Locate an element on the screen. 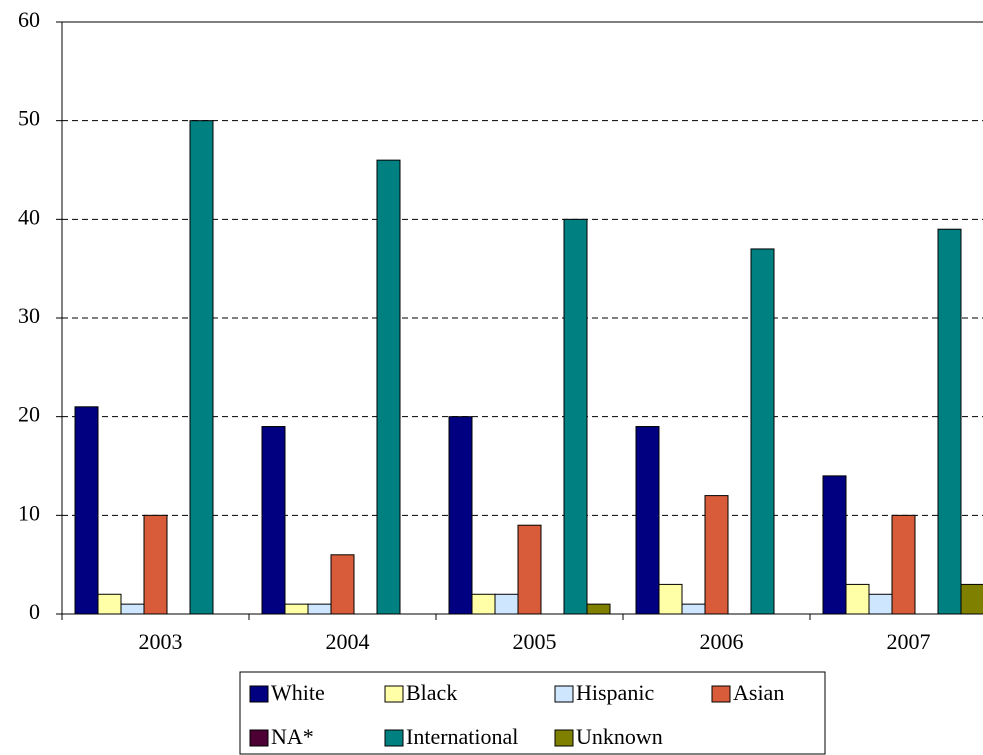 The height and width of the screenshot is (755, 983). legend-label: Unknown is located at coordinates (619, 736).